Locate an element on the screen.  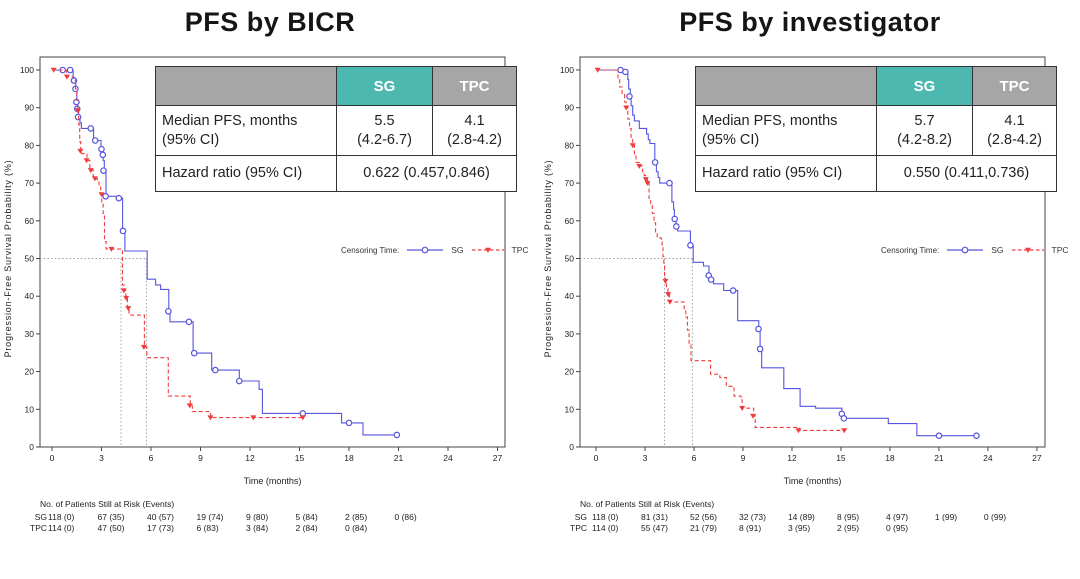
risk-value: 6 (83) is located at coordinates (208, 528).